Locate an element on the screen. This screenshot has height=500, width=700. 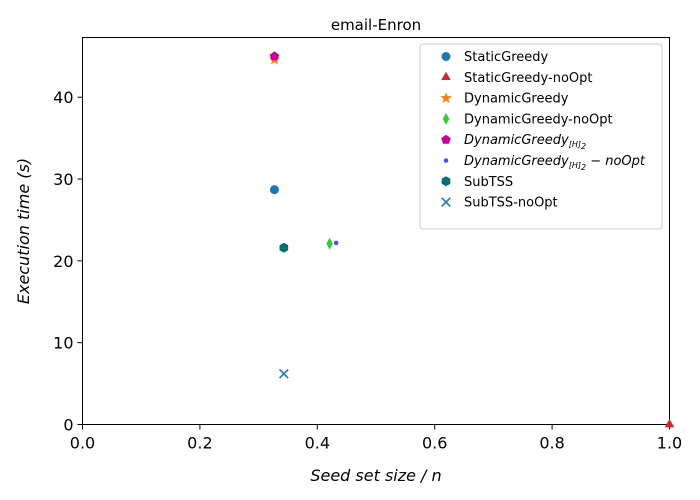
legend-frame is located at coordinates (541, 136).